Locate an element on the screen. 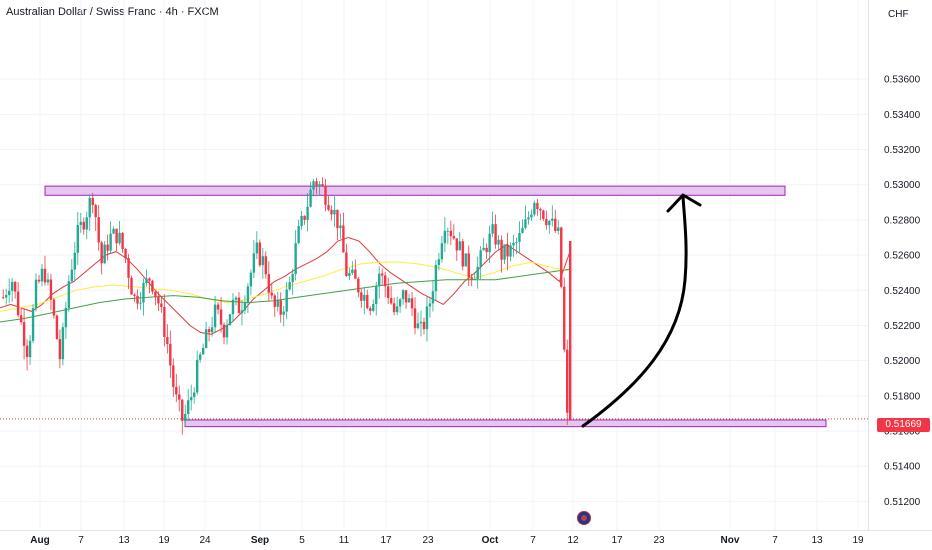  x-tick-label: 11 is located at coordinates (344, 540).